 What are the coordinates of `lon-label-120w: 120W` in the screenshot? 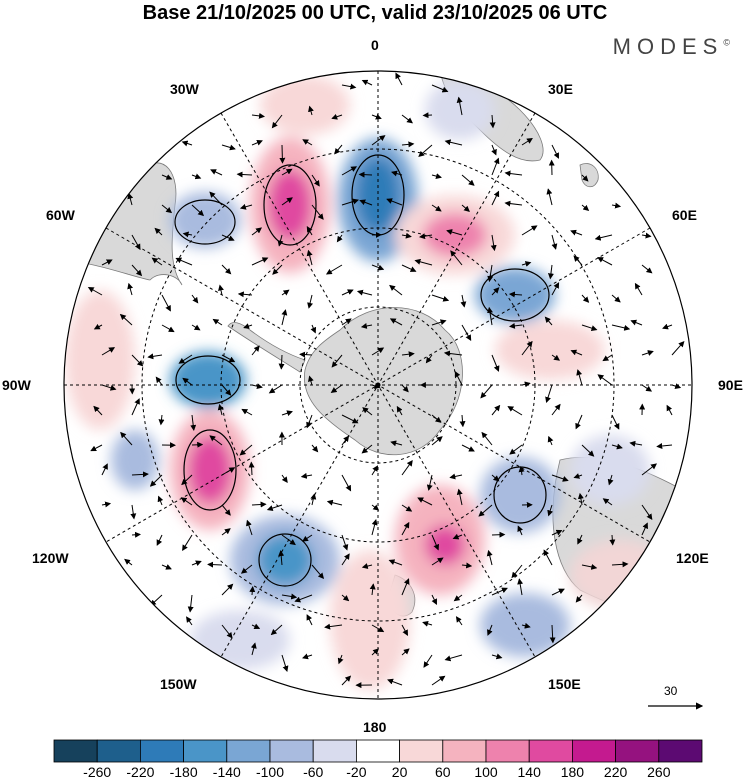 It's located at (50, 558).